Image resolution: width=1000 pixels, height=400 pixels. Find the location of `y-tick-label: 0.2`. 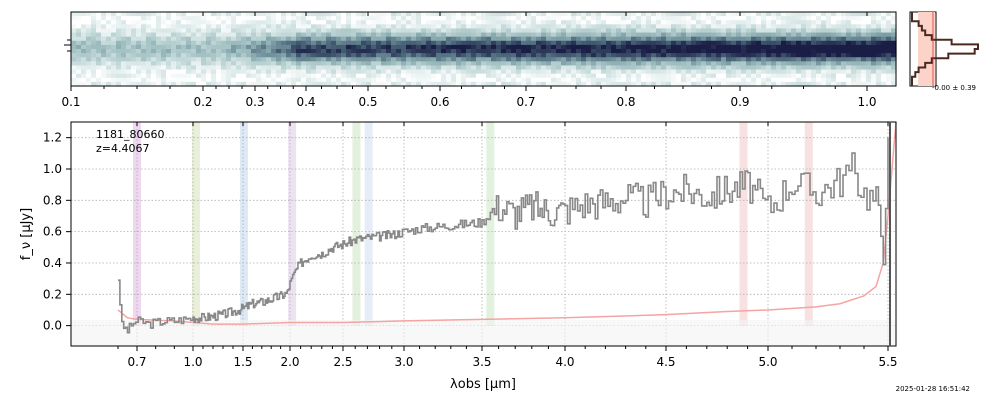

y-tick-label: 0.2 is located at coordinates (52, 294).